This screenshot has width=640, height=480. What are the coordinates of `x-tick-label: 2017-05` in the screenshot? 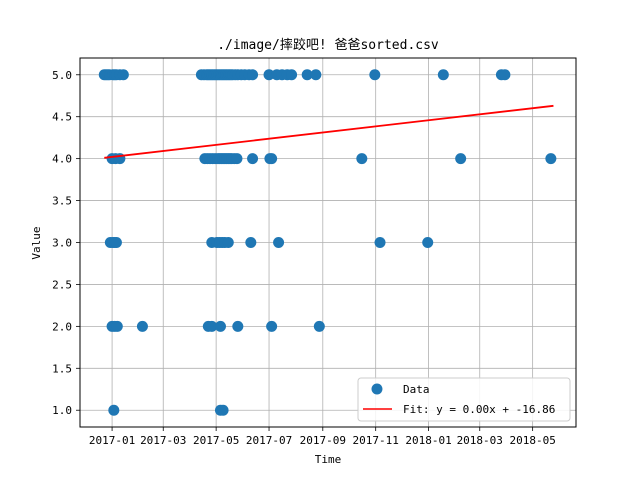 It's located at (216, 440).